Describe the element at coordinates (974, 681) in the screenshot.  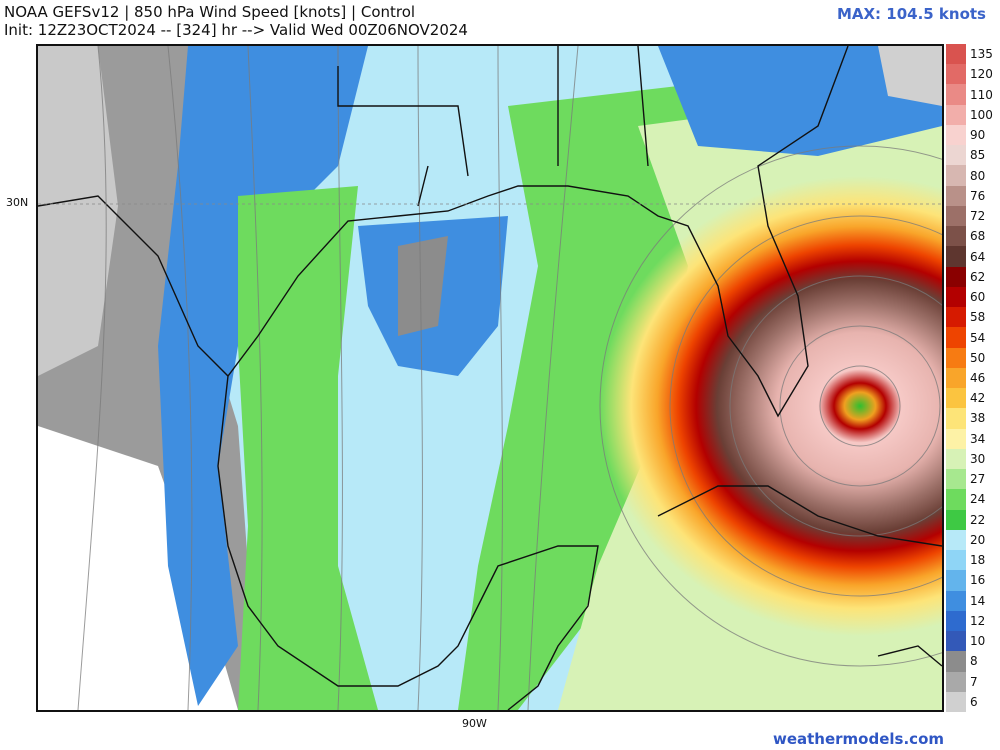
I see `colorbar-label: 7` at that location.